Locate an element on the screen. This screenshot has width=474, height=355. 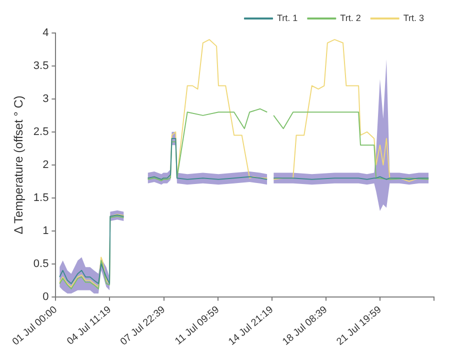
y-tick-label: 3 is located at coordinates (45, 98).